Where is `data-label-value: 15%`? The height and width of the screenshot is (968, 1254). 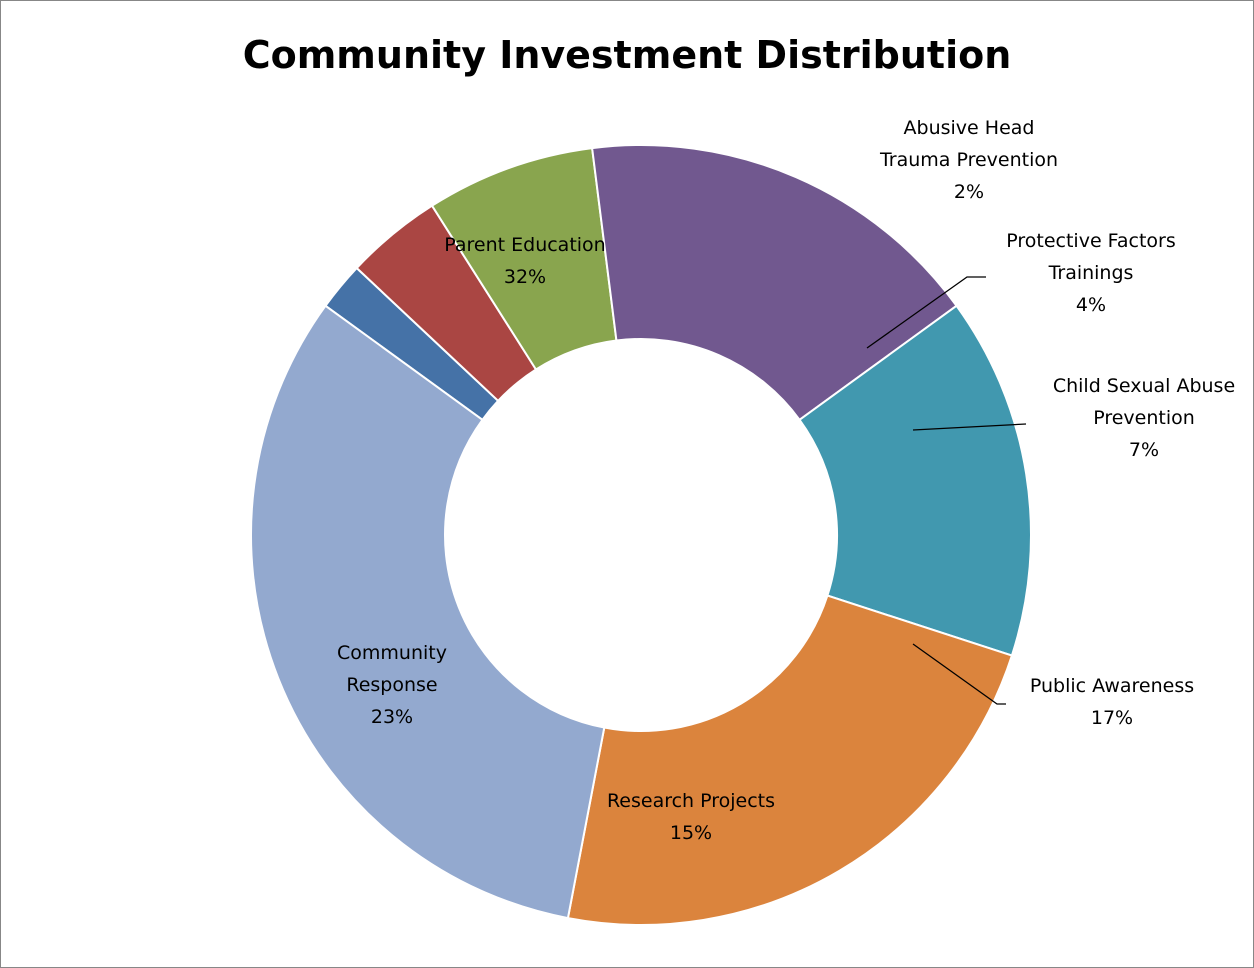
data-label-value: 15% is located at coordinates (691, 833).